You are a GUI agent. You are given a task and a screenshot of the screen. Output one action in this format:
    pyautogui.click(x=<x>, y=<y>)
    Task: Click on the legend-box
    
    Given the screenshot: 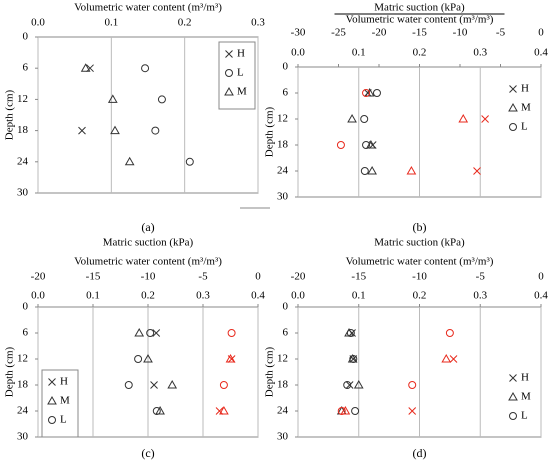 What is the action you would take?
    pyautogui.click(x=237, y=75)
    